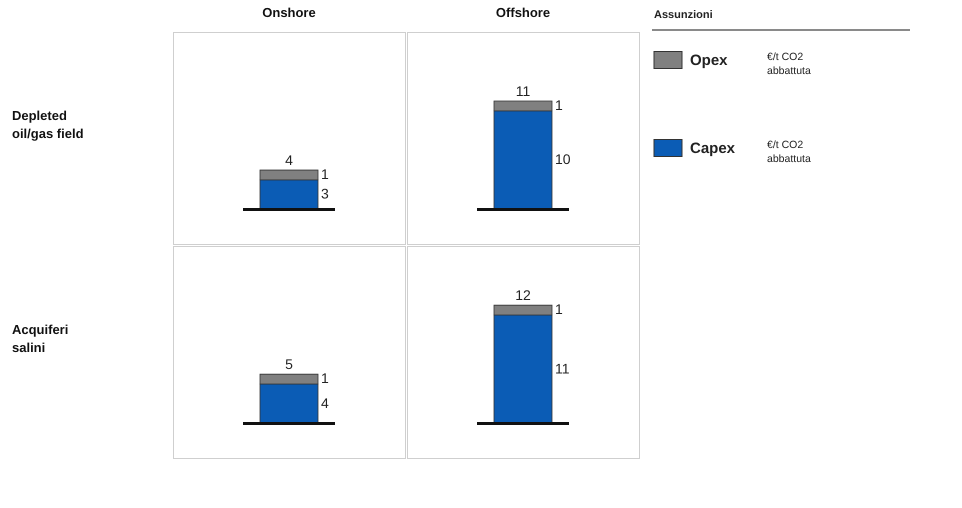  What do you see at coordinates (289, 12) in the screenshot?
I see `chart-title: Onshore` at bounding box center [289, 12].